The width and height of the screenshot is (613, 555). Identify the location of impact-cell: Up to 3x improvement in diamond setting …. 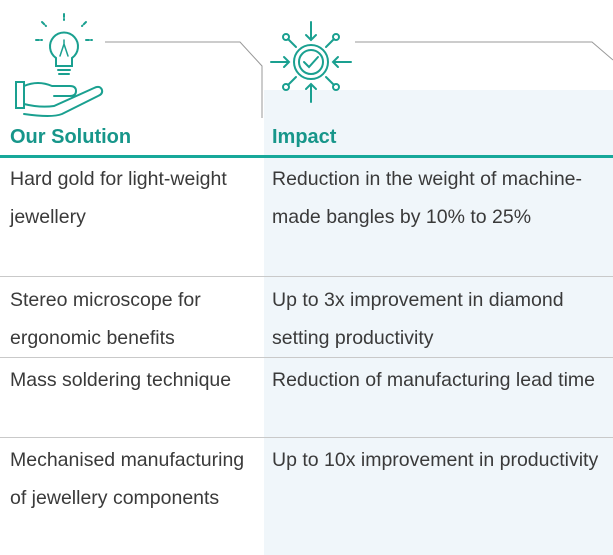
(418, 319).